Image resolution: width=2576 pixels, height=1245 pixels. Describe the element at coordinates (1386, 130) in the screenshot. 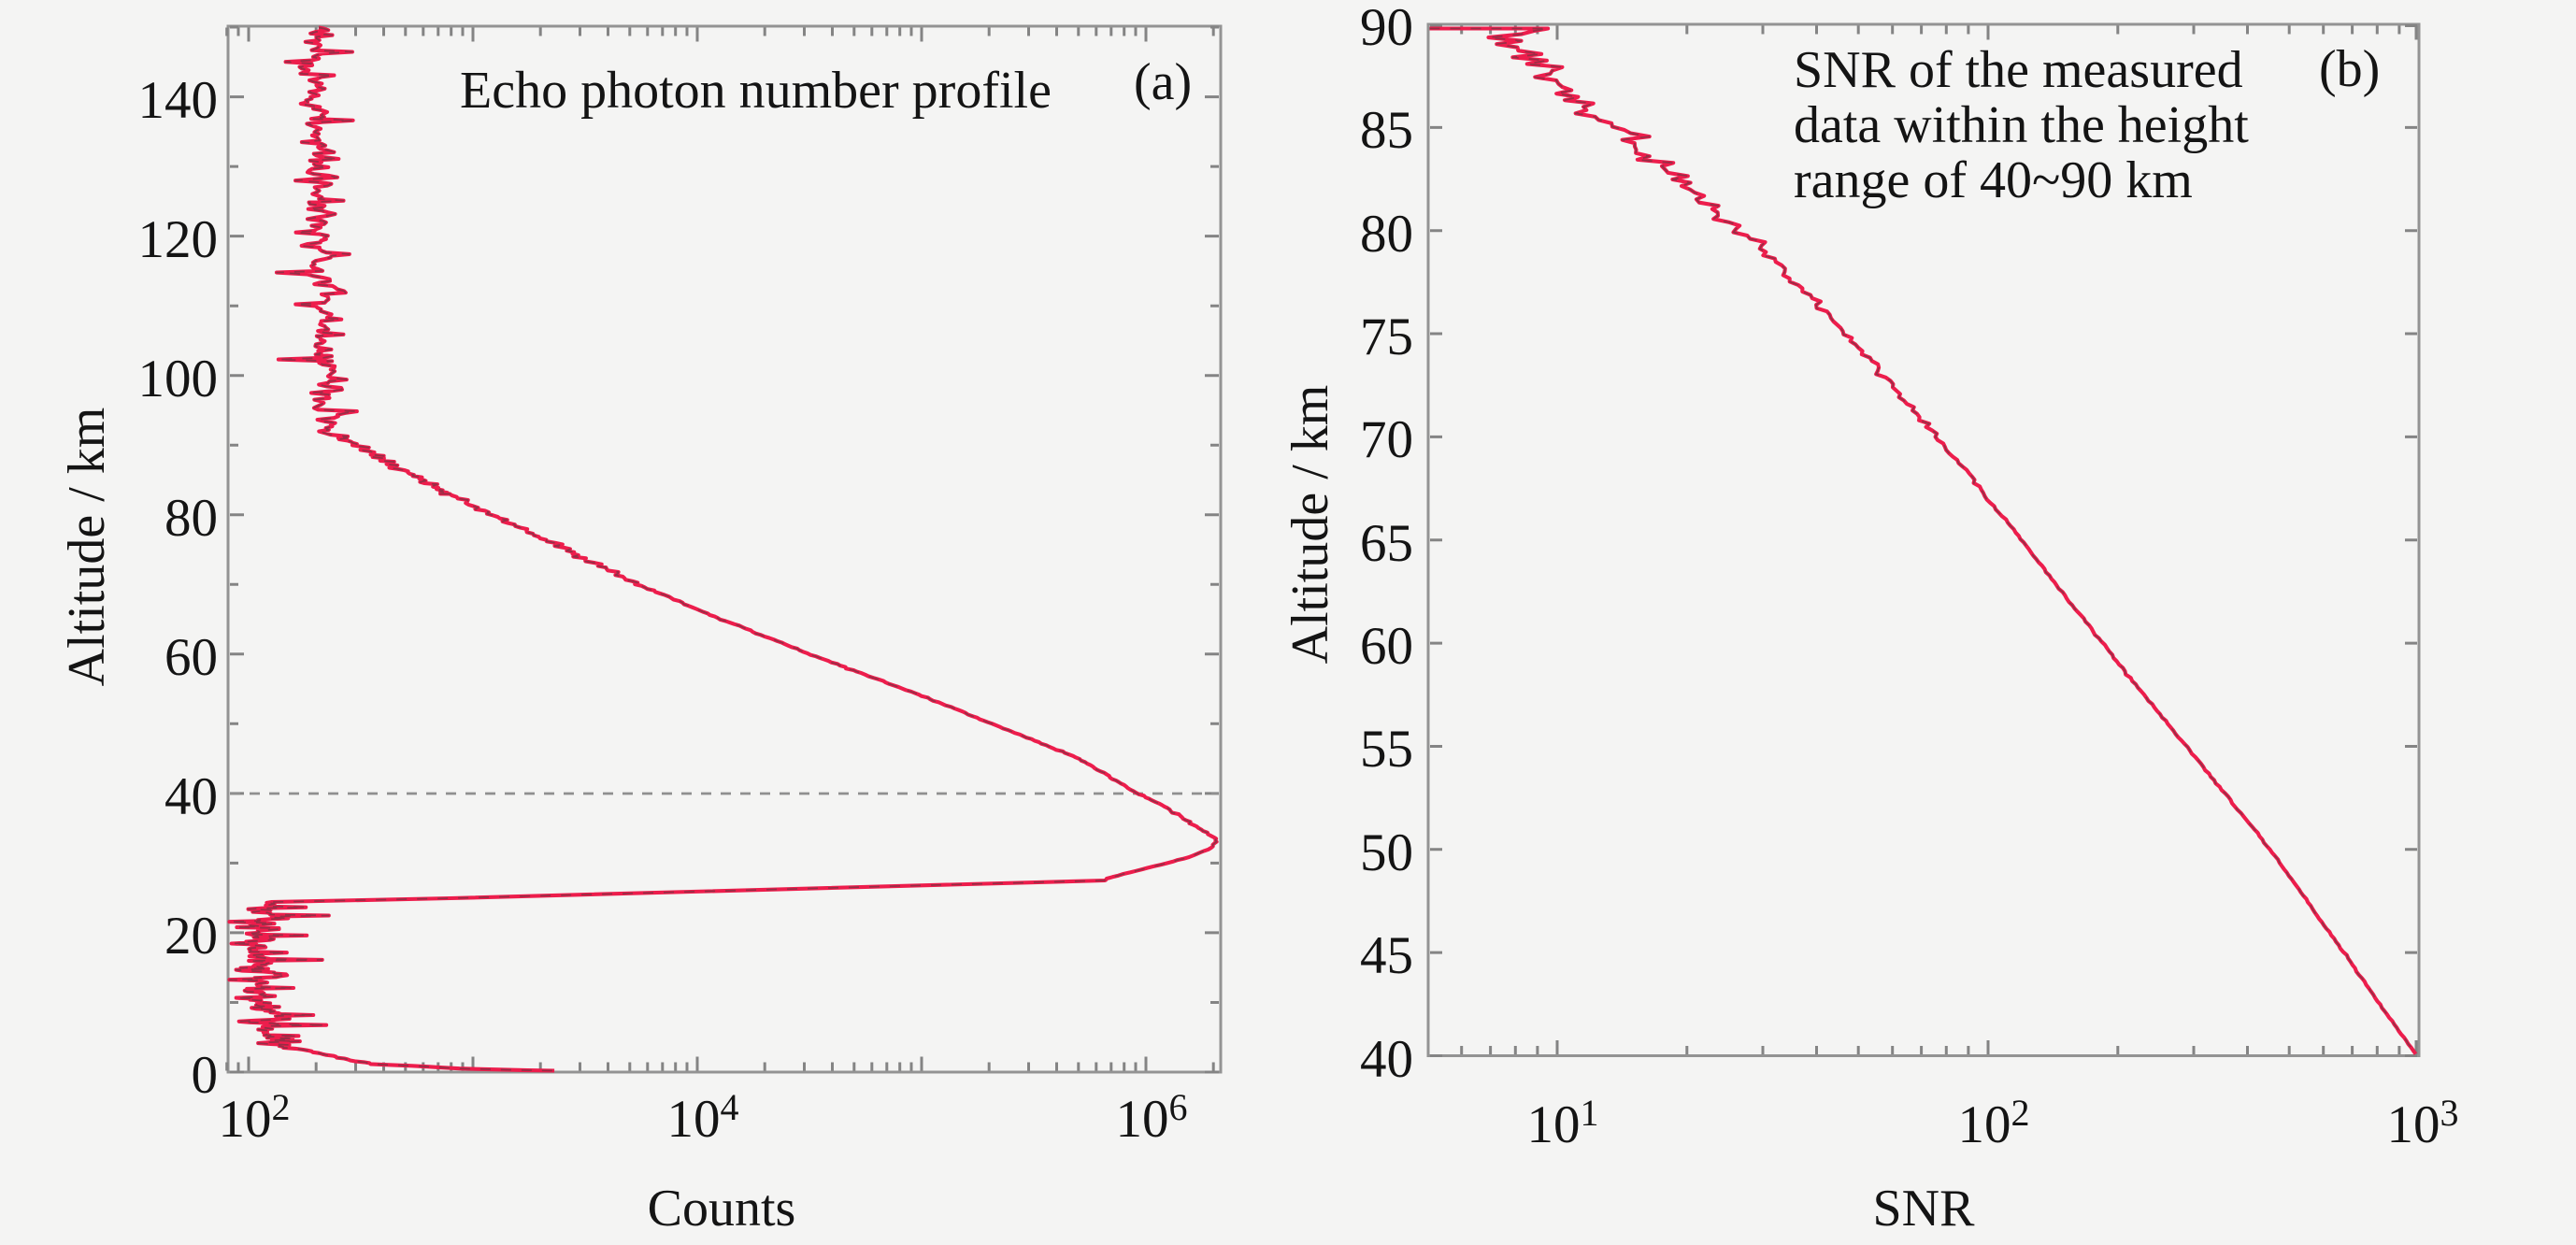

I see `svg-text: 85` at that location.